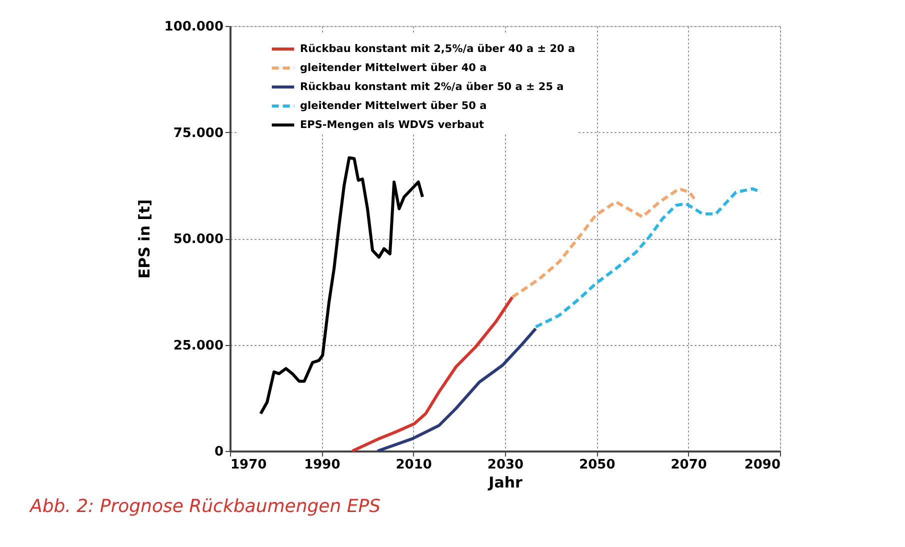  Describe the element at coordinates (505, 465) in the screenshot. I see `x-tick-label: 2030` at that location.